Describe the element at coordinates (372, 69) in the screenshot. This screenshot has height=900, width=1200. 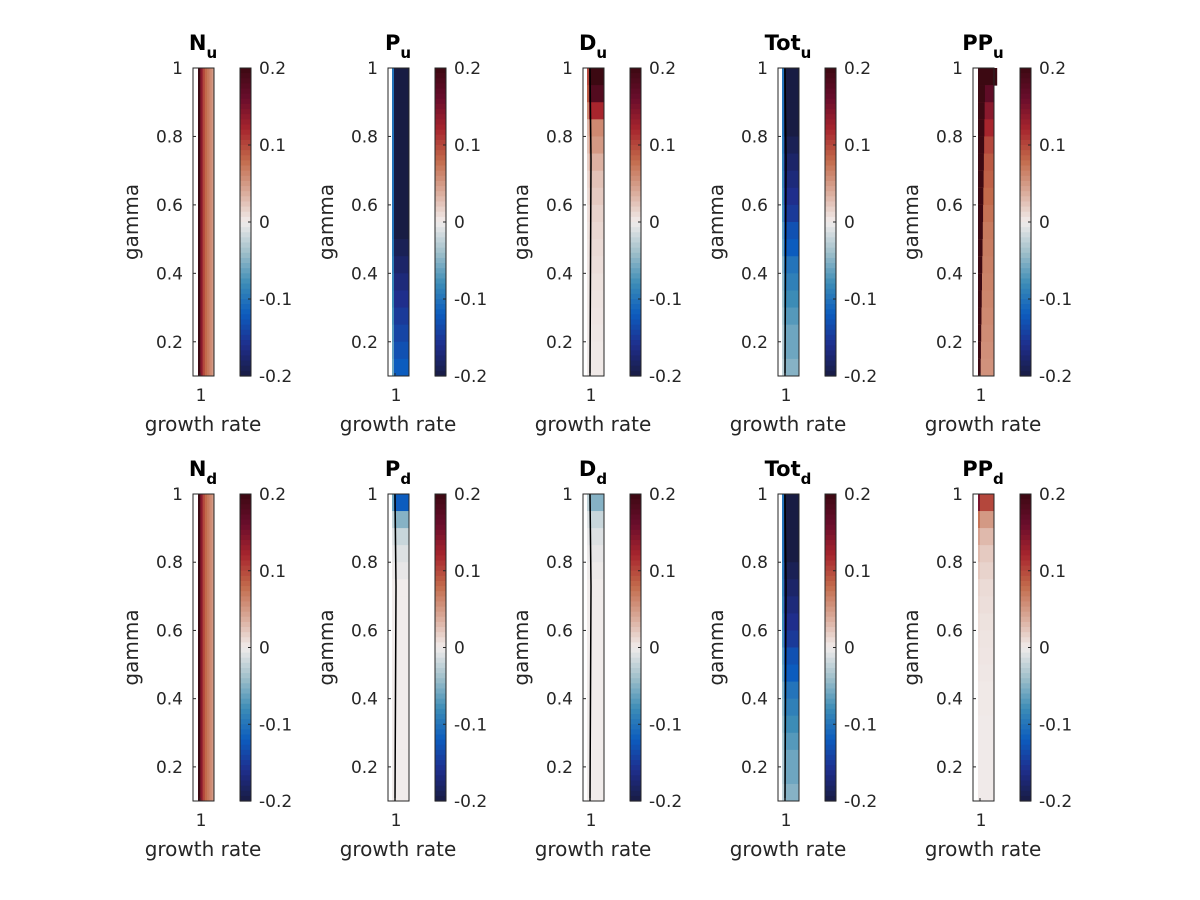
I see `panel-p-u-ytick-label: 1` at that location.